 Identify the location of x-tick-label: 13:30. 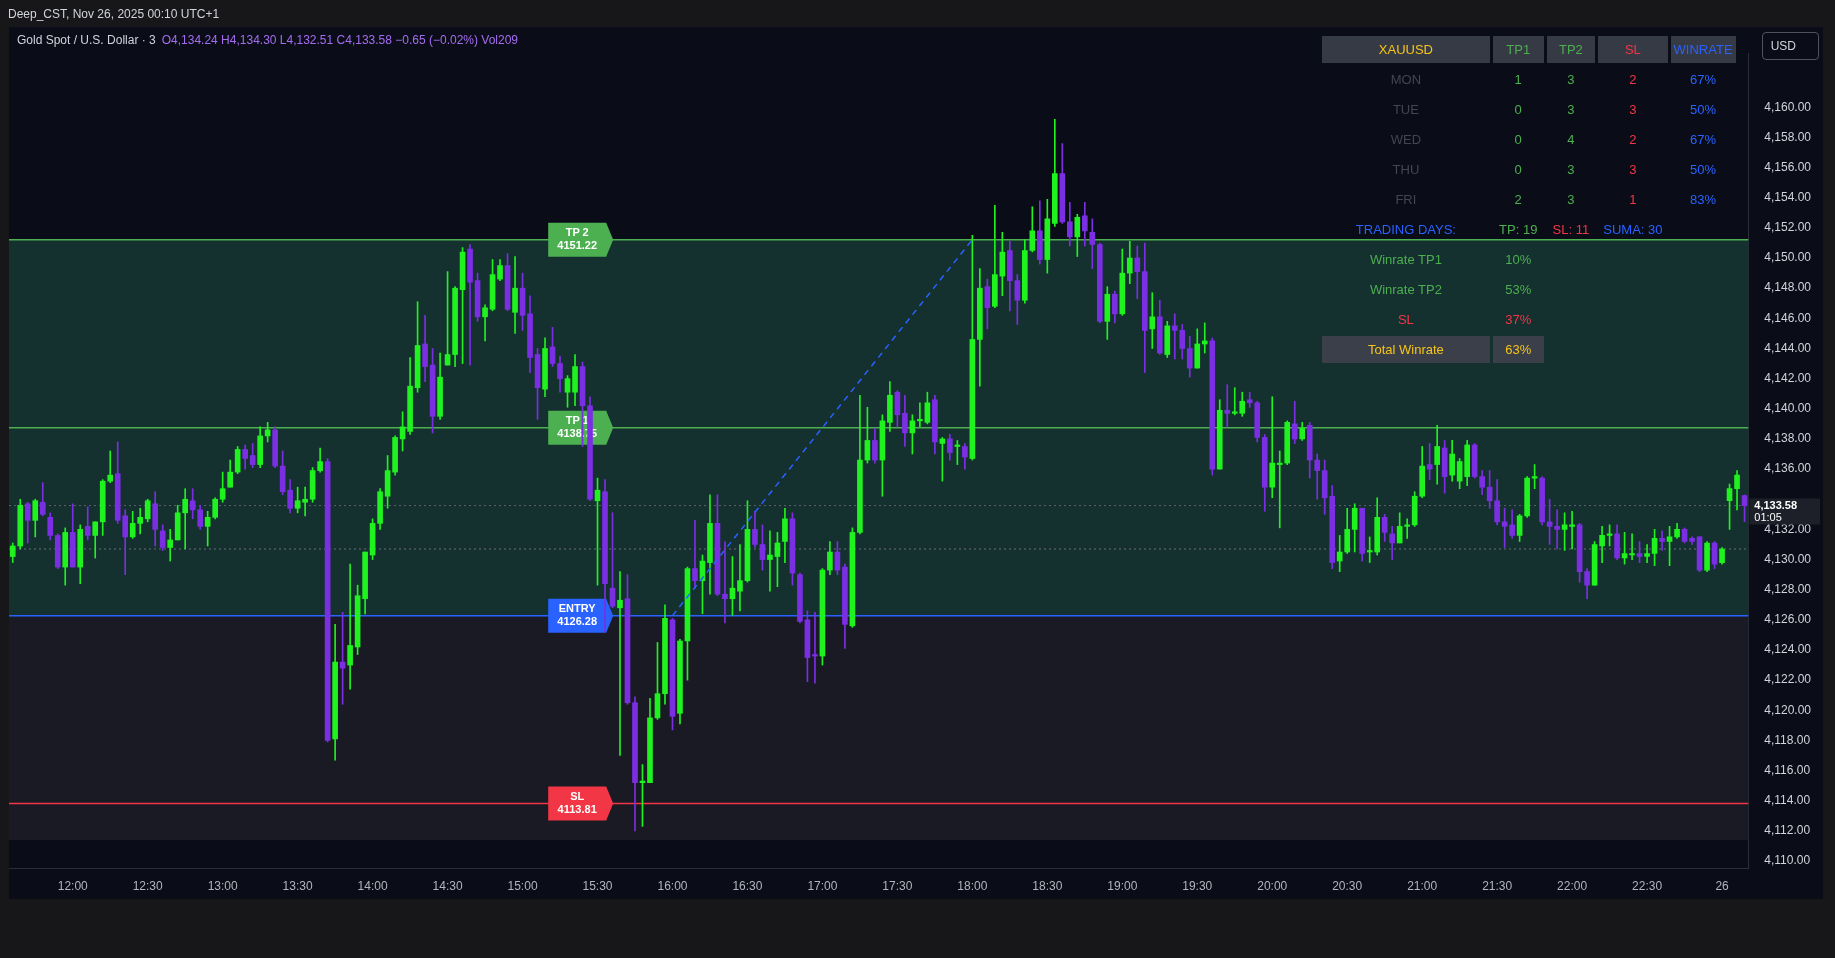
(297, 886).